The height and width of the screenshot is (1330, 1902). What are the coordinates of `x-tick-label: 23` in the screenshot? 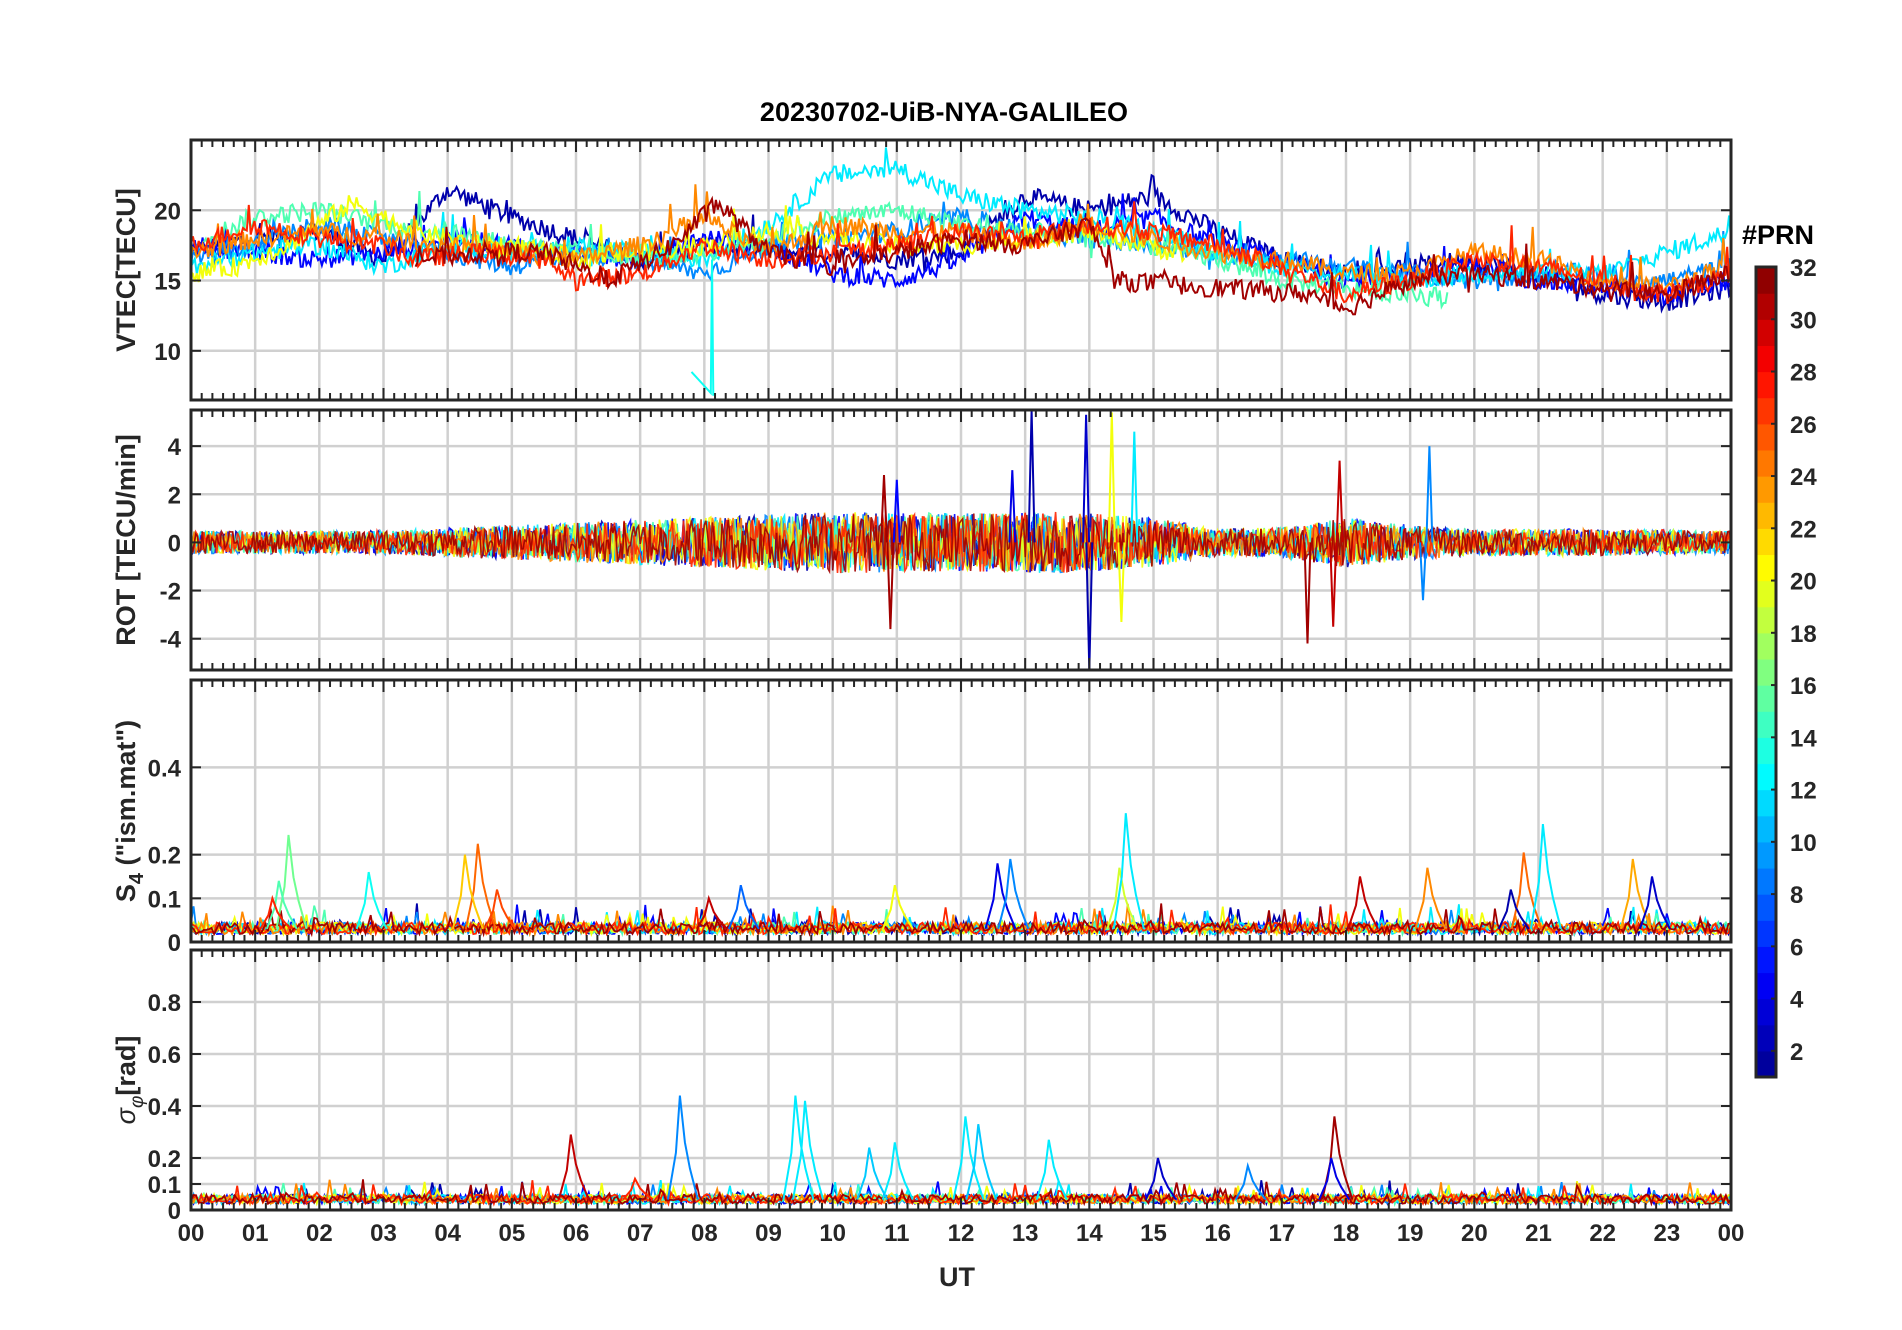 It's located at (1666, 1233).